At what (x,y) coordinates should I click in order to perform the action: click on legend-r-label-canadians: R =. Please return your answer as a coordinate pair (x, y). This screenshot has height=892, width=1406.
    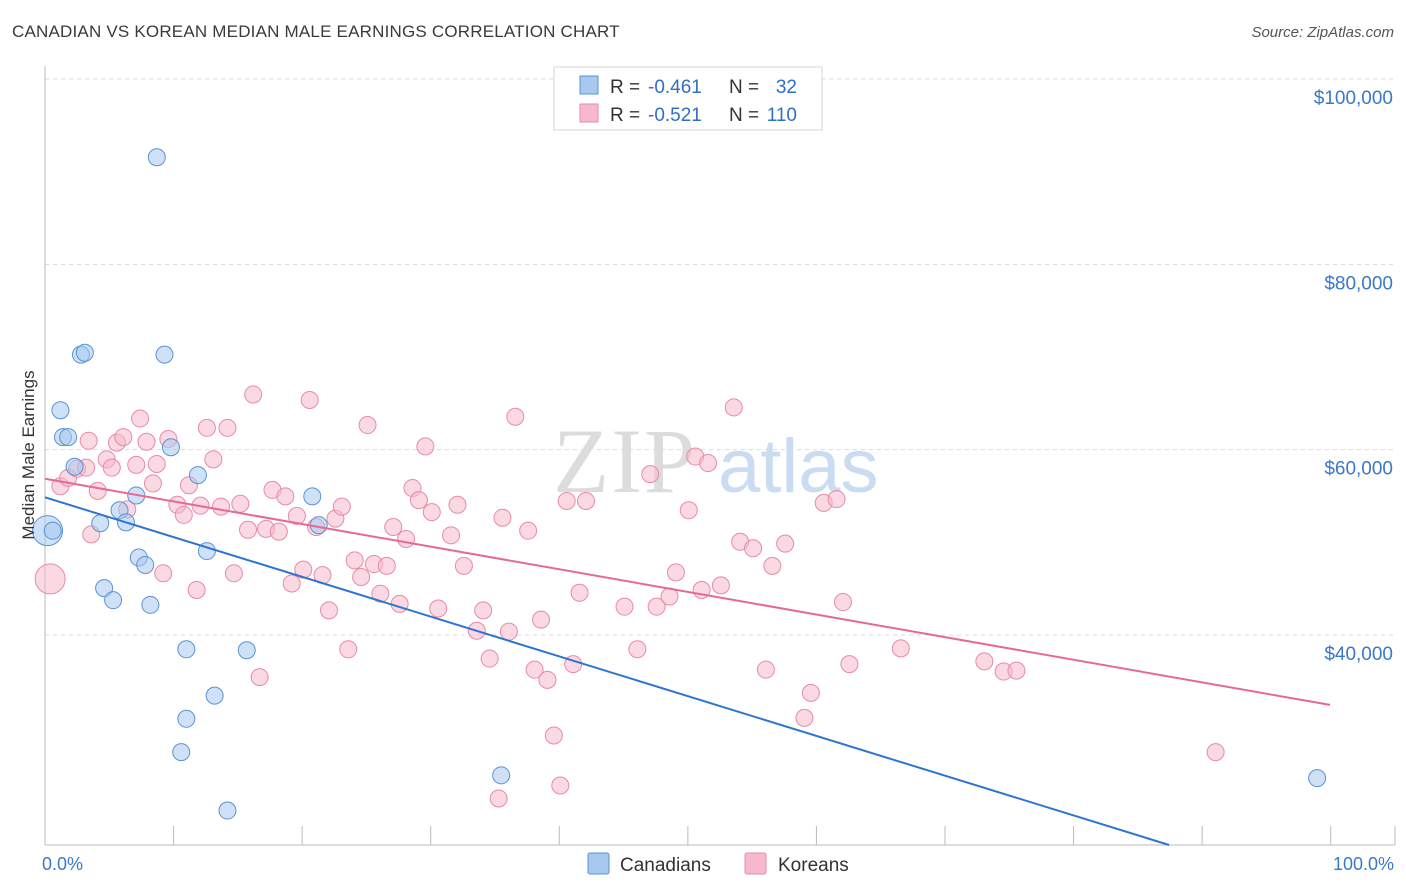
    Looking at the image, I should click on (625, 87).